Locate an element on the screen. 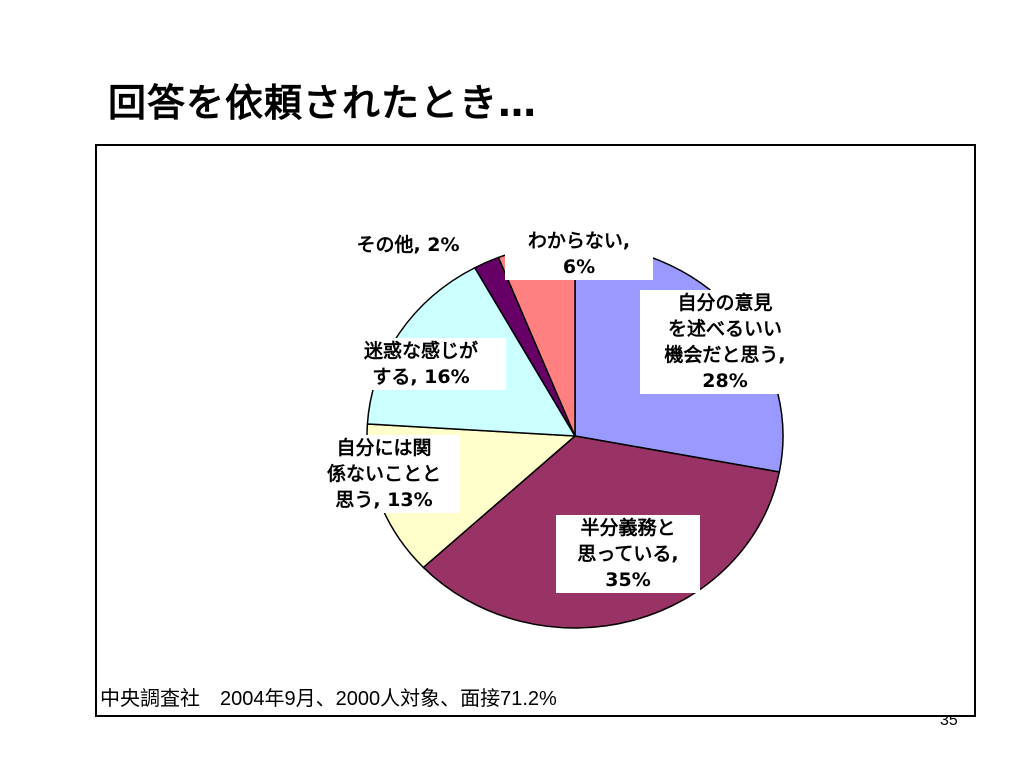  slice-label-line: 思う, 13% is located at coordinates (384, 500).